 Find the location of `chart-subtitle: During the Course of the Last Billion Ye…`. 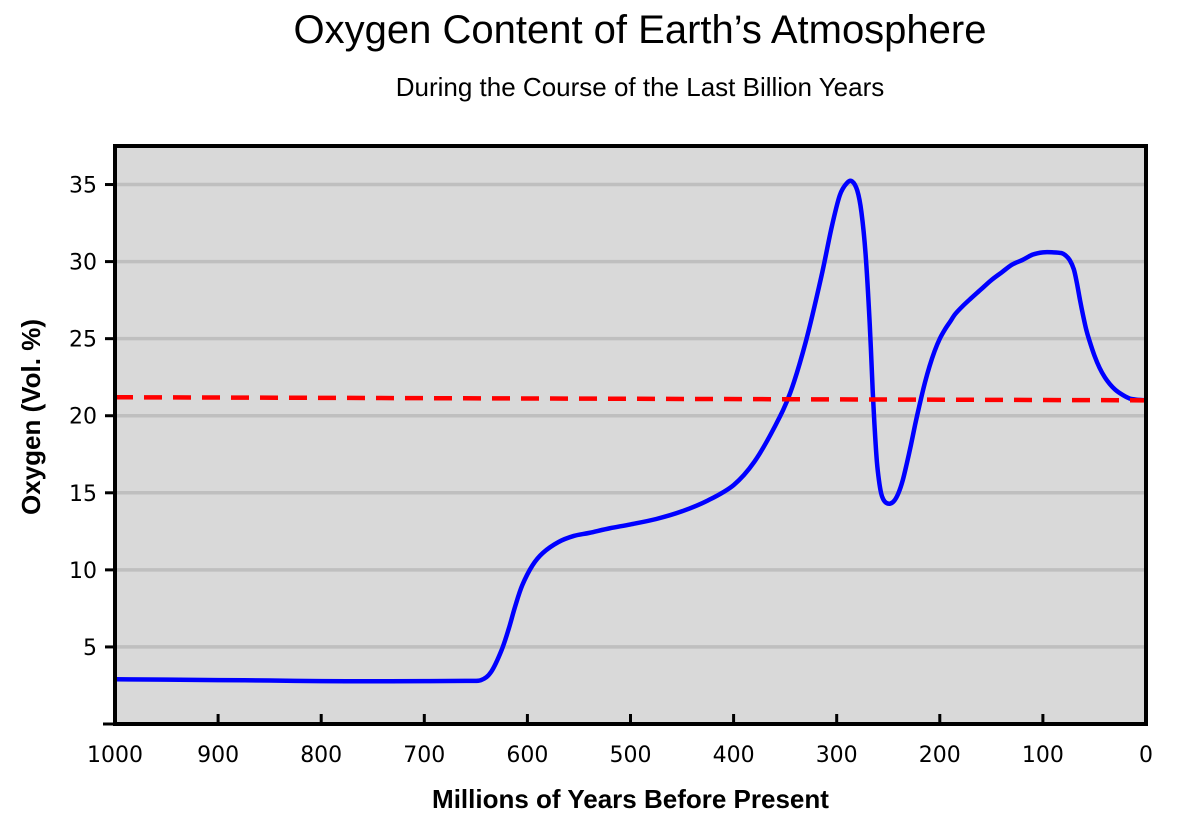

chart-subtitle: During the Course of the Last Billion Ye… is located at coordinates (640, 87).